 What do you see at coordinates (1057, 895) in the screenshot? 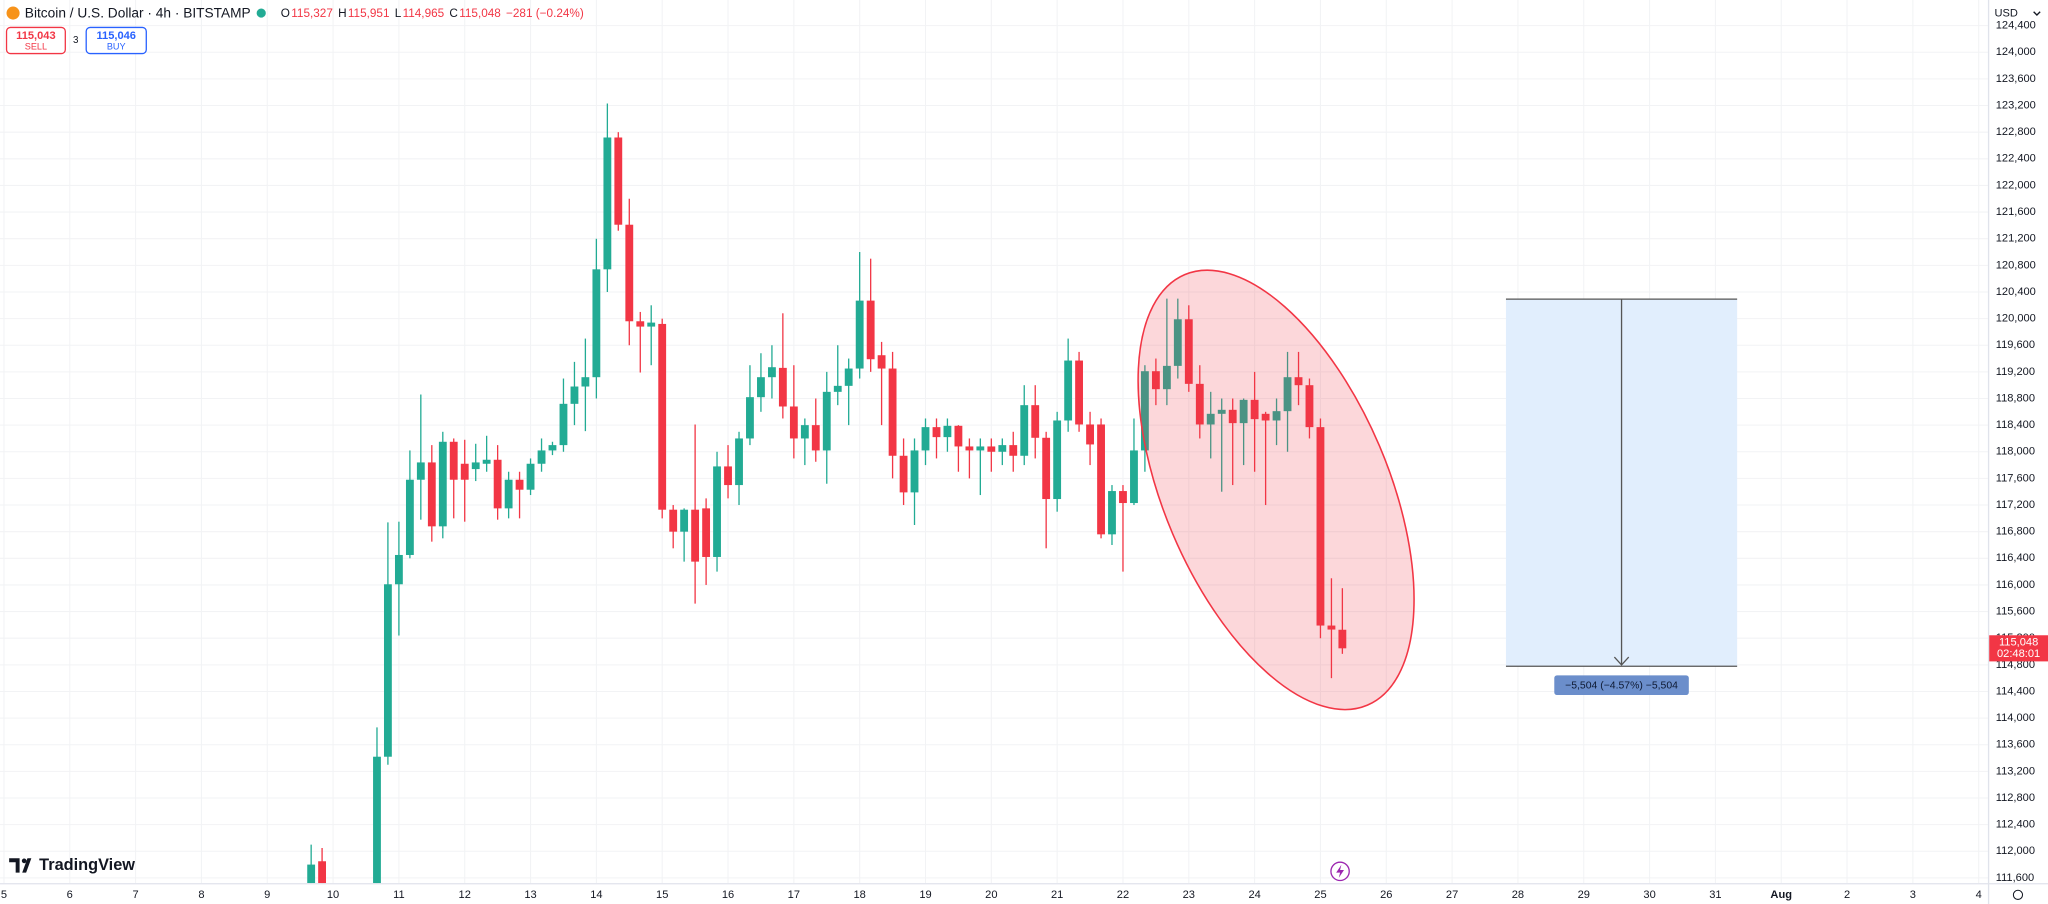
I see `x-tick-label: 21` at bounding box center [1057, 895].